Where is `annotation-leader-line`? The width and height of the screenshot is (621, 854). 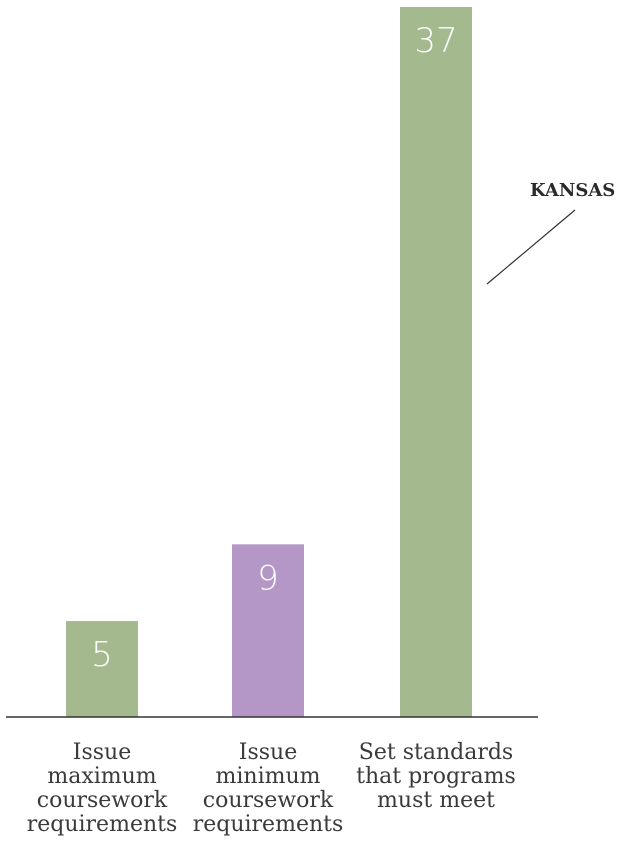 annotation-leader-line is located at coordinates (531, 247).